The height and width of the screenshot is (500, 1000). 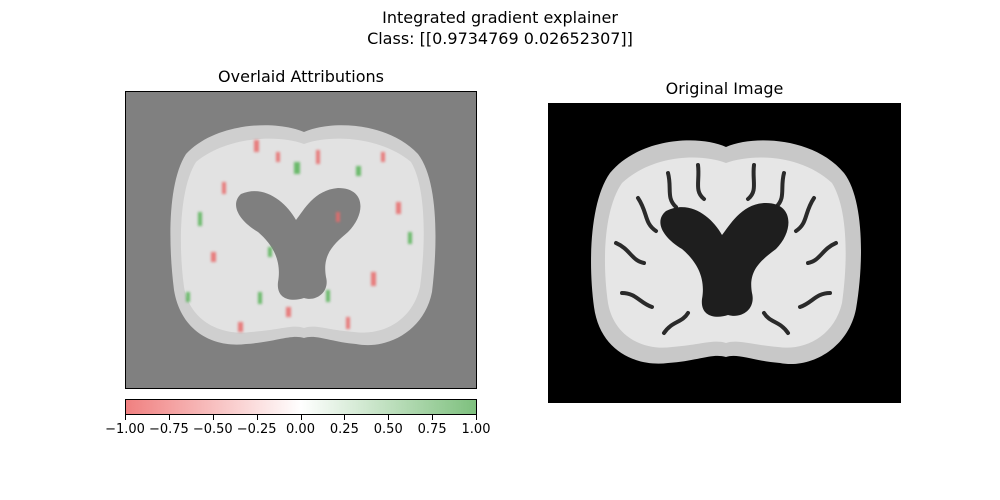 What do you see at coordinates (256, 429) in the screenshot?
I see `colorbar-tick-label: −0.25` at bounding box center [256, 429].